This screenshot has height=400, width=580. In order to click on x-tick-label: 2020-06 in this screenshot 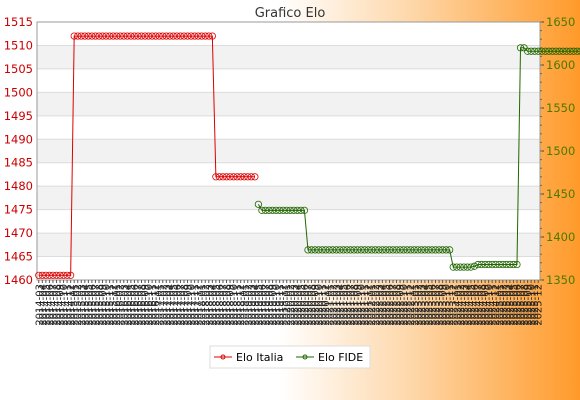, I will do `click(305, 305)`.